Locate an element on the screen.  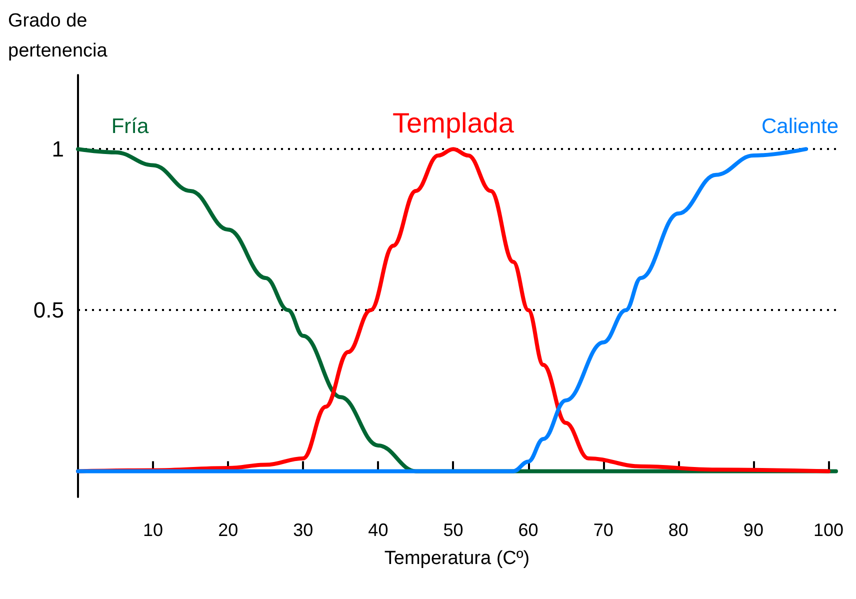
x-tick-label: 40 is located at coordinates (378, 530).